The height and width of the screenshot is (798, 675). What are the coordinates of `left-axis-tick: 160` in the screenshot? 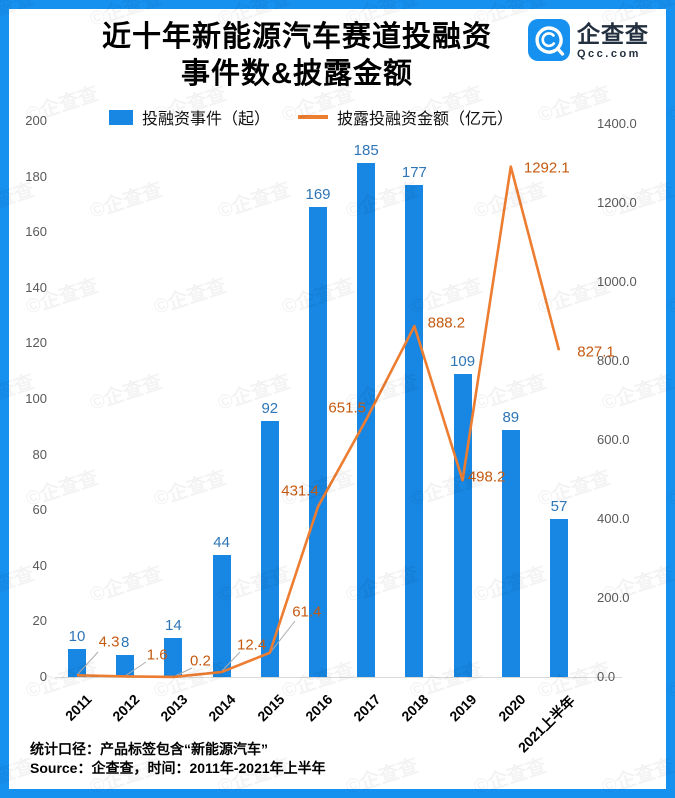 It's located at (36, 232).